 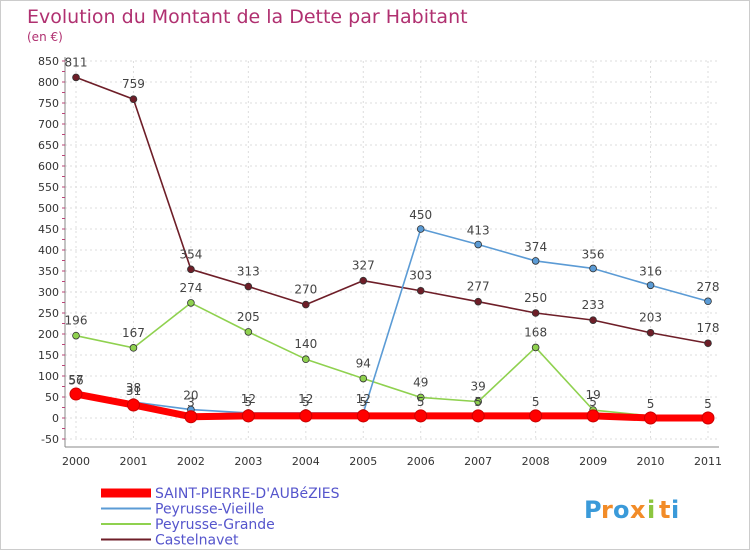 What do you see at coordinates (536, 461) in the screenshot?
I see `x-tick-label: 2008` at bounding box center [536, 461].